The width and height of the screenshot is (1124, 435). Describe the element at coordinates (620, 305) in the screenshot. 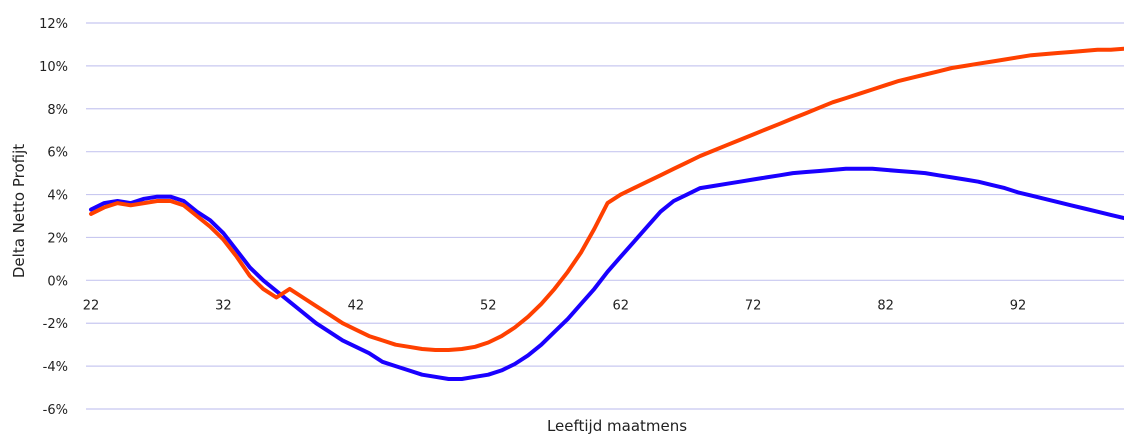

I see `x-tick-label: 62` at that location.